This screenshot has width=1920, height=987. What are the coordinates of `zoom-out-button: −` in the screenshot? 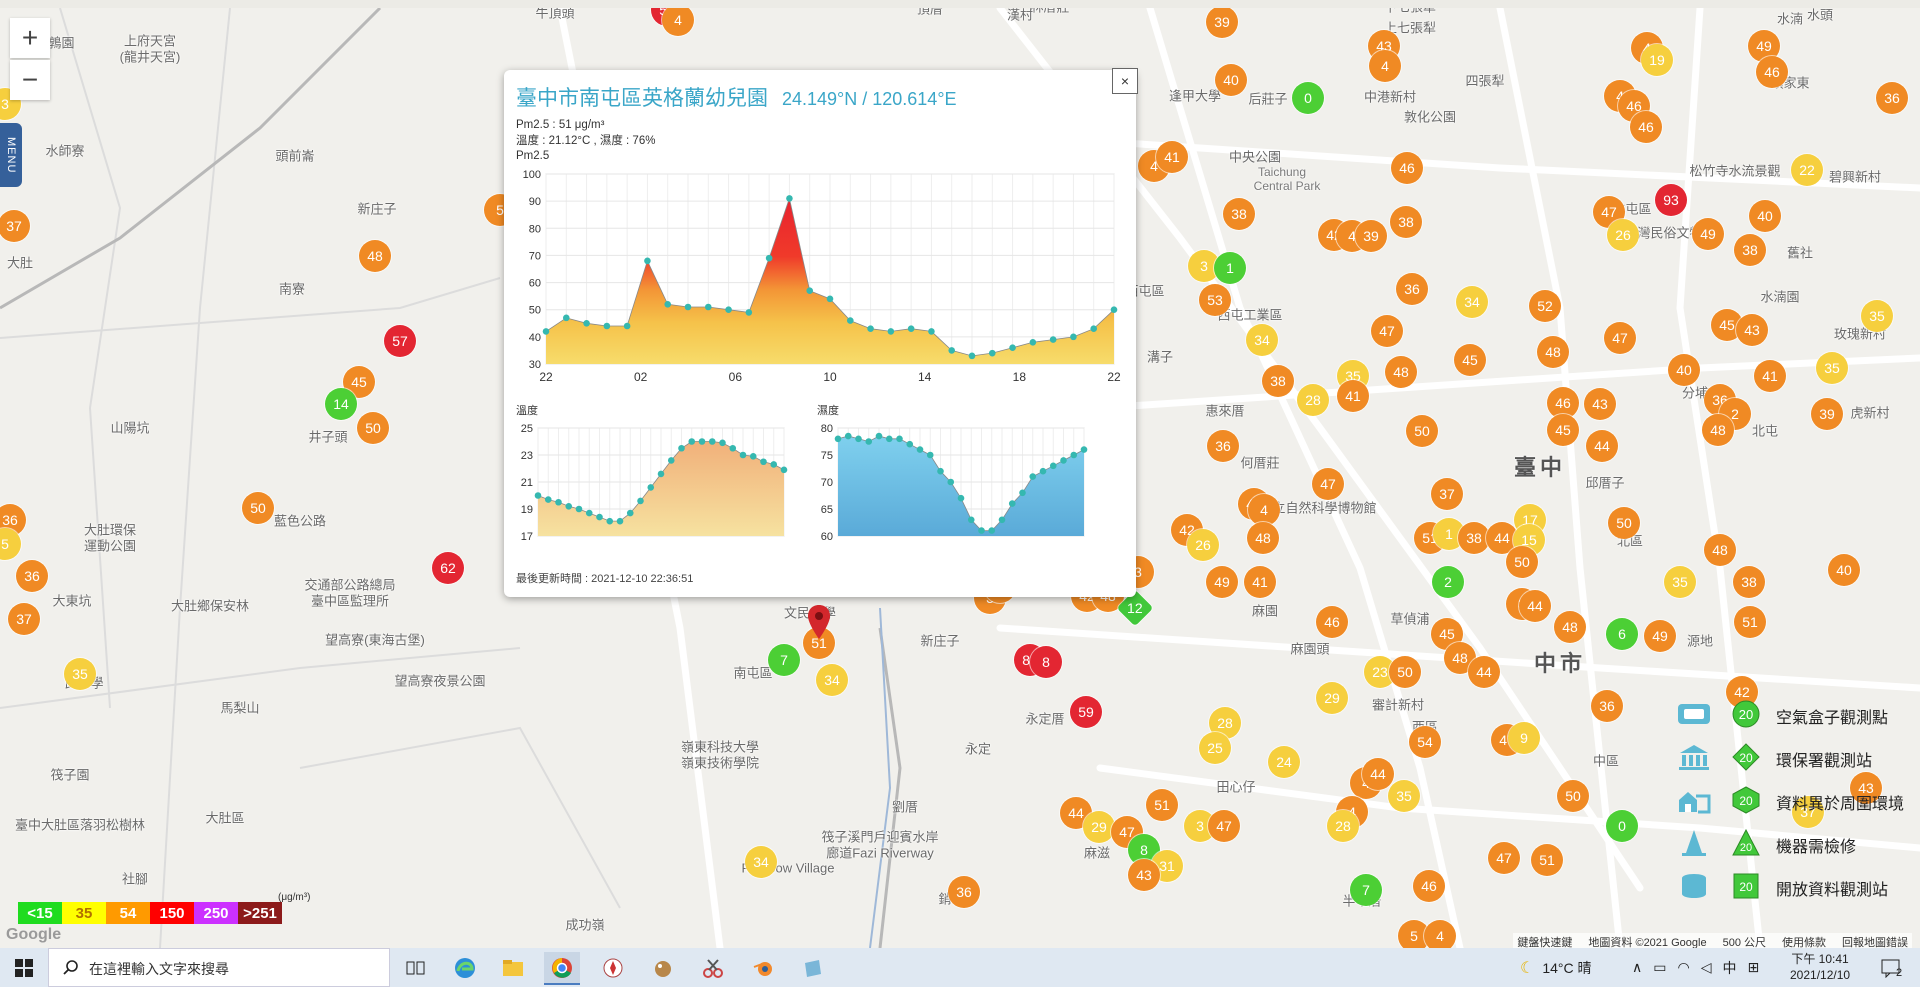 It's located at (30, 80).